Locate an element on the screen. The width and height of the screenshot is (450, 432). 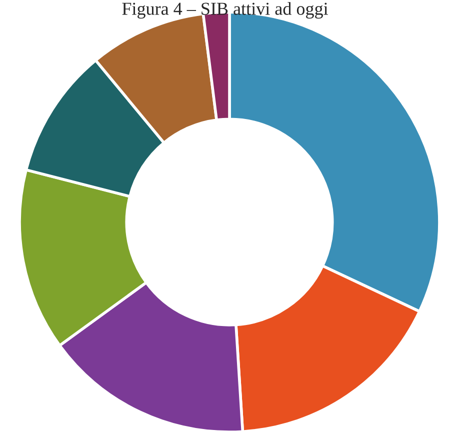
chart-title: Figura 4 – SIB attivi ad oggi is located at coordinates (225, 10).